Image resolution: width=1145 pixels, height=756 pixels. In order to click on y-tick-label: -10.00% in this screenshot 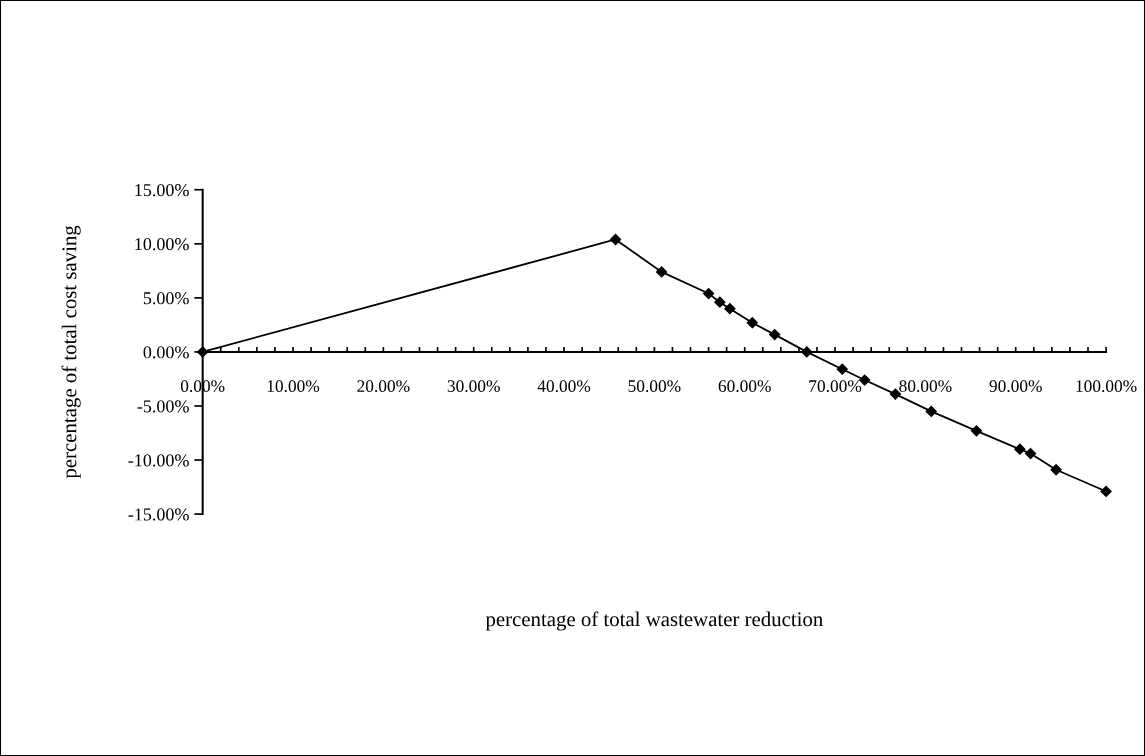, I will do `click(158, 460)`.